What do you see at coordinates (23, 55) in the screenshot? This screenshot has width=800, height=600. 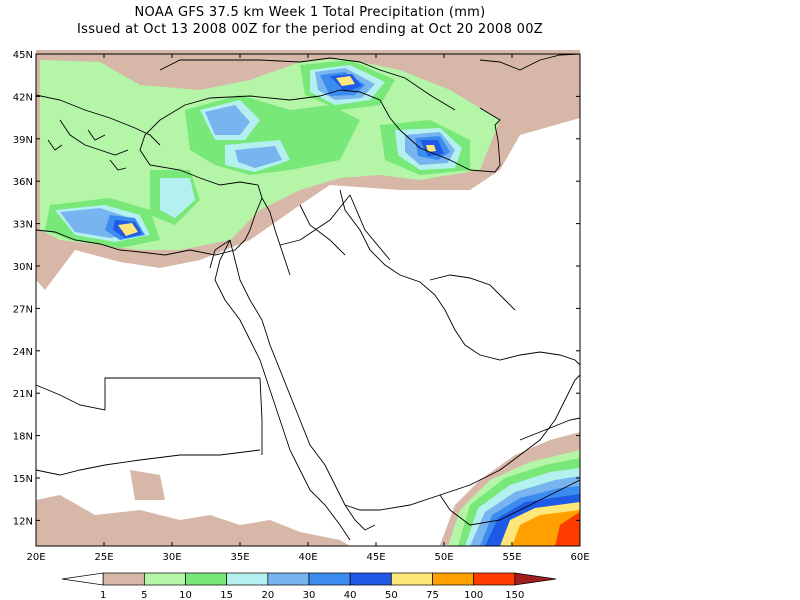 I see `lat-label: 45N` at bounding box center [23, 55].